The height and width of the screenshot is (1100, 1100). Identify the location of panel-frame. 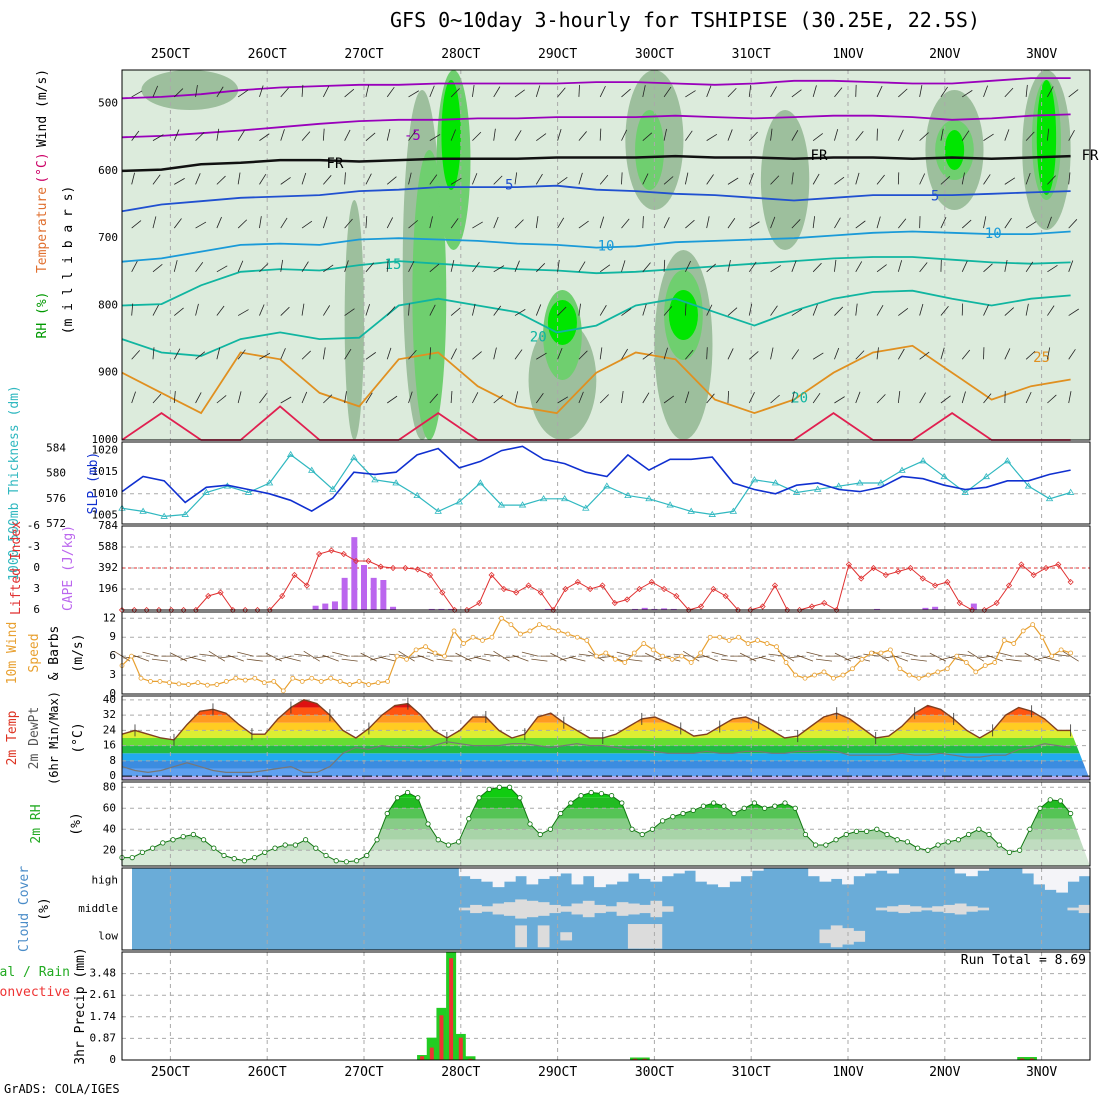
(606, 483).